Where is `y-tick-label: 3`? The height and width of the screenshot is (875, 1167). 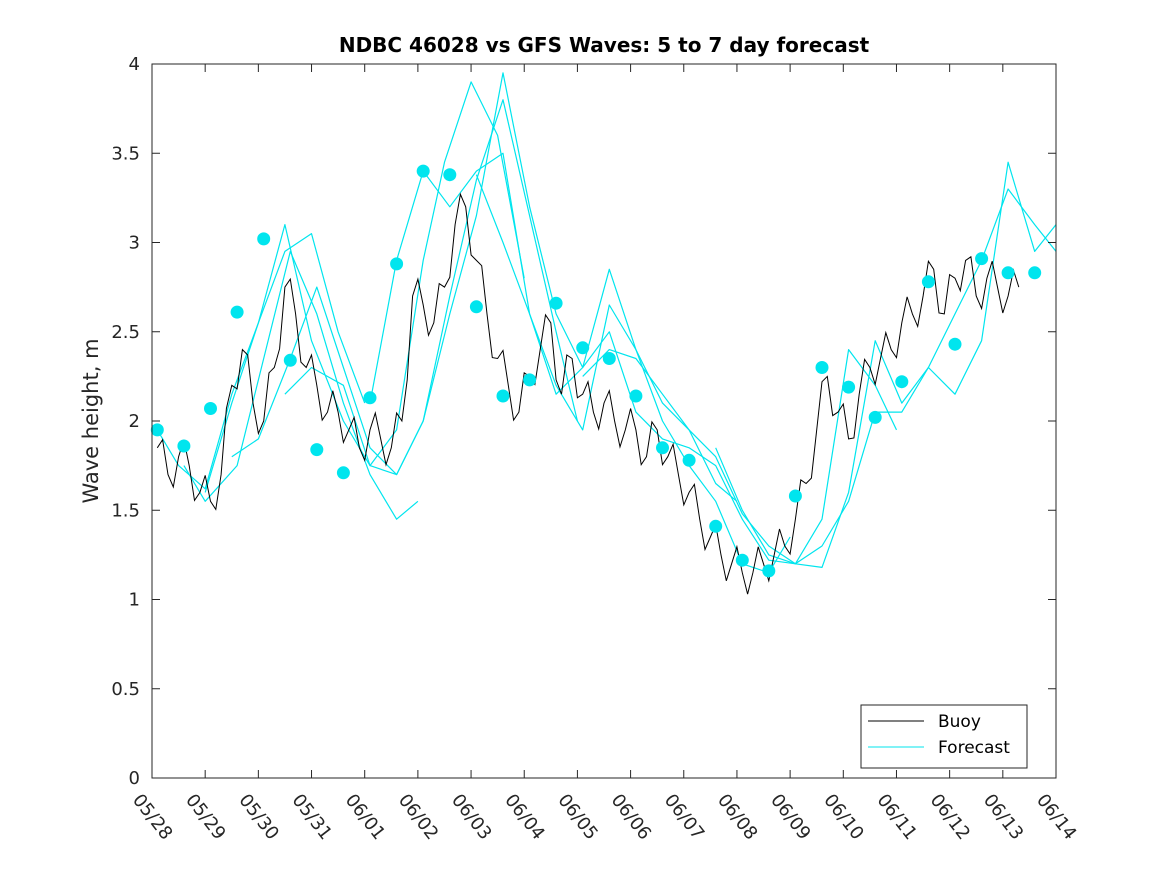 y-tick-label: 3 is located at coordinates (134, 243).